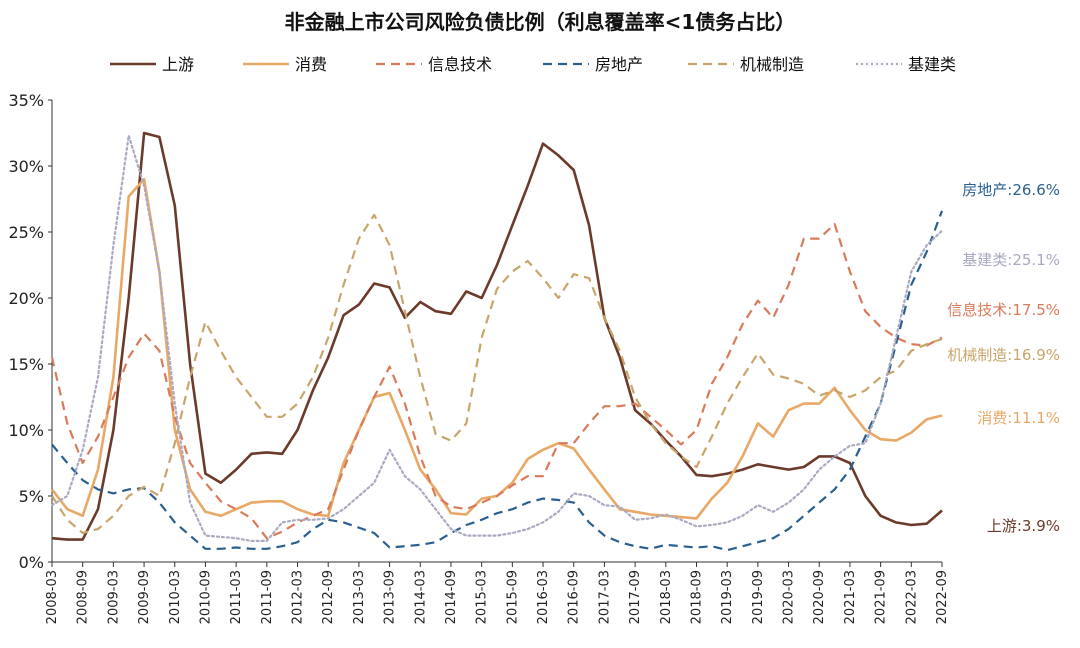 The image size is (1080, 648). I want to click on y-axis: 0% 5% 10% 15% 20% 25% 30% 35%, so click(30, 331).